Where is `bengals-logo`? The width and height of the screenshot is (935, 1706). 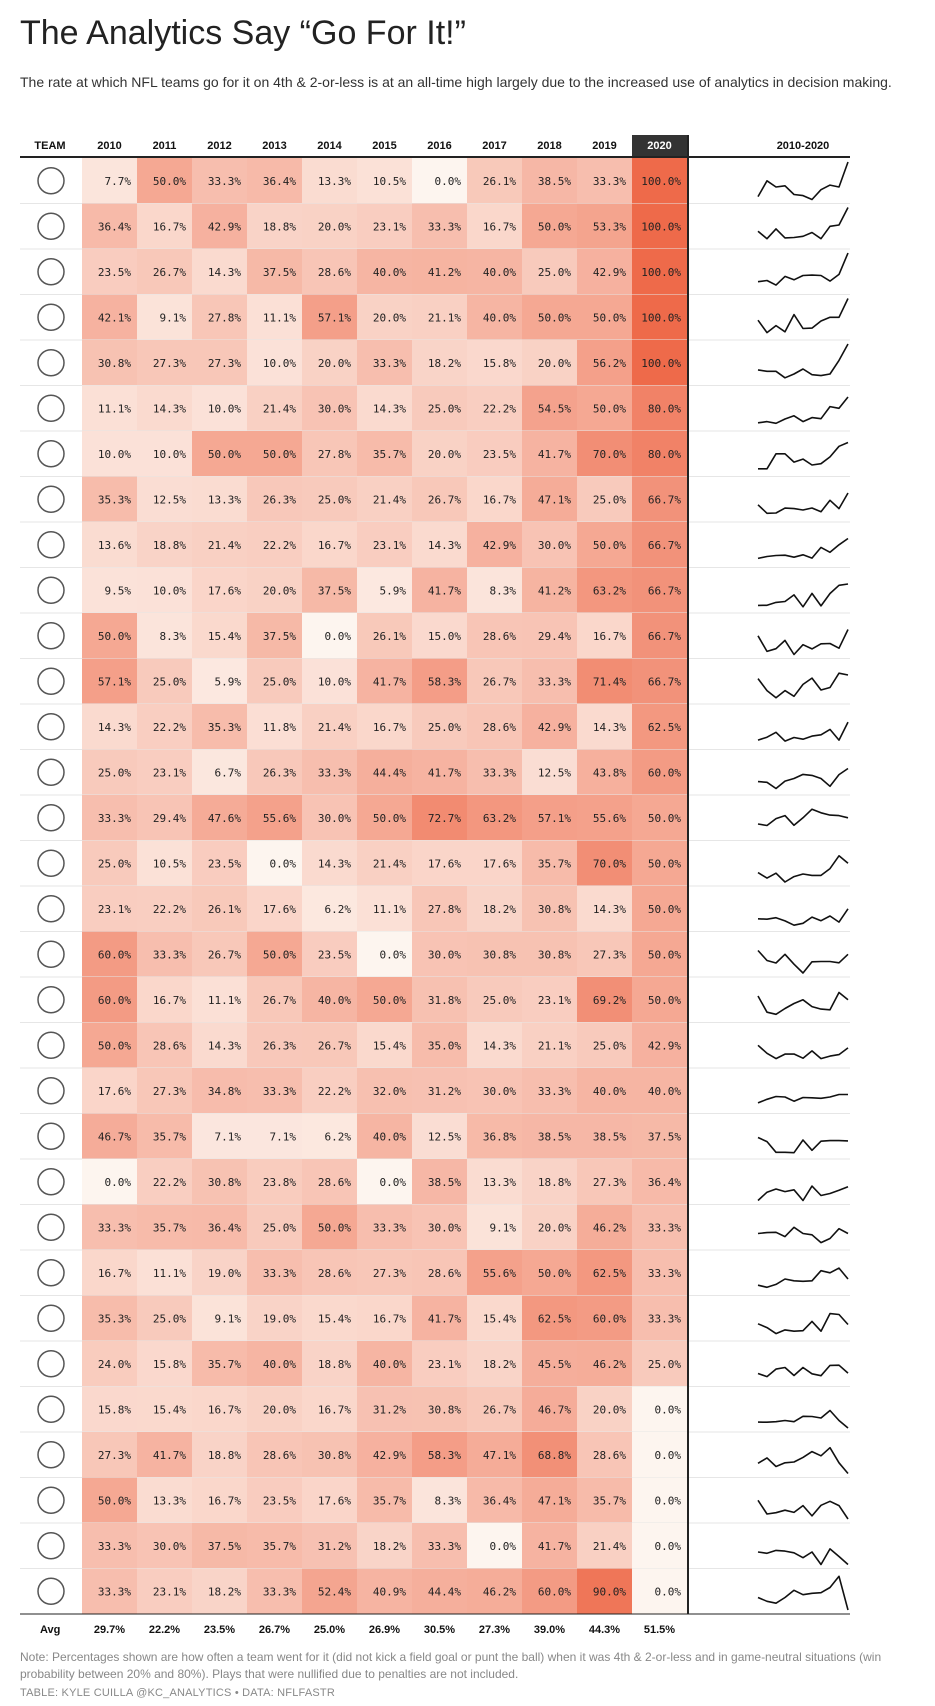
bengals-logo is located at coordinates (51, 1364).